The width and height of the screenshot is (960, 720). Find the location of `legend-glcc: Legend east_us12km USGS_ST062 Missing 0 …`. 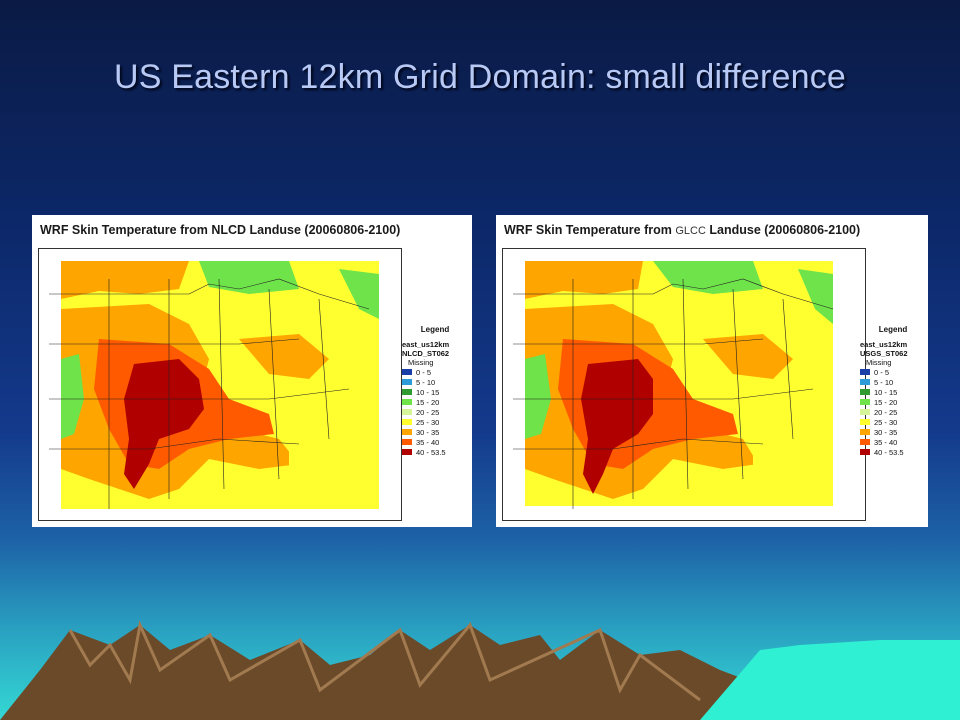

legend-glcc: Legend east_us12km USGS_ST062 Missing 0 … is located at coordinates (893, 391).